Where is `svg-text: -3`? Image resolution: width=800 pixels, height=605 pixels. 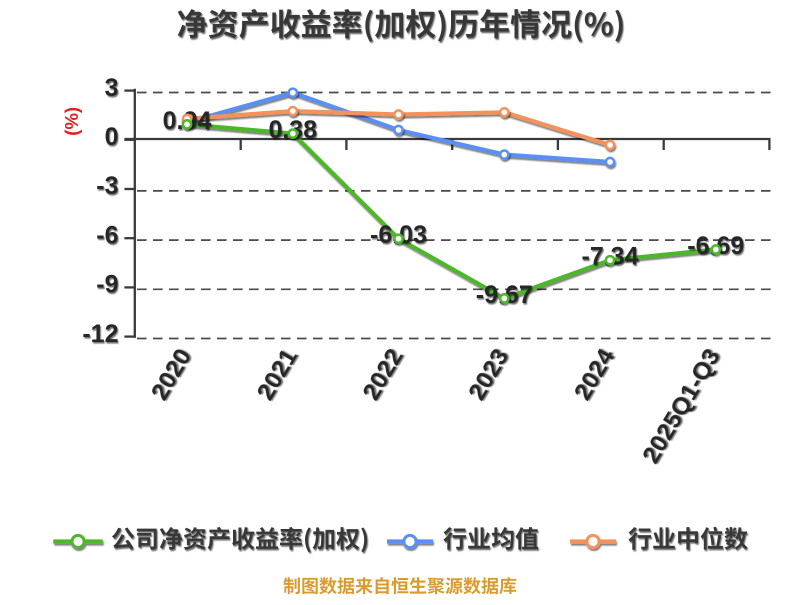 svg-text: -3 is located at coordinates (107, 186).